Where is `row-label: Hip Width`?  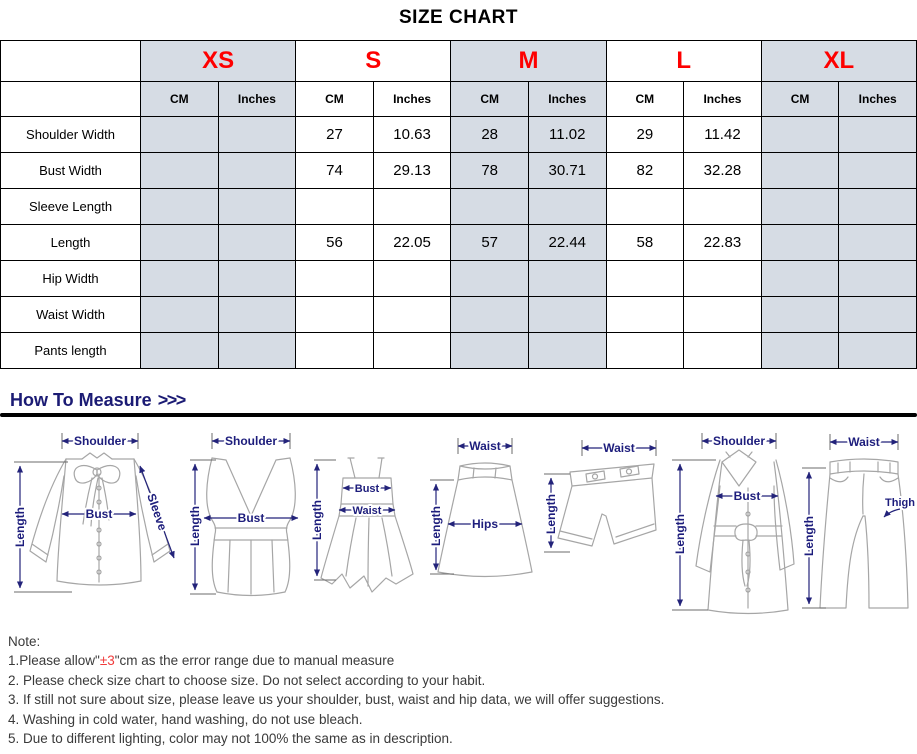 row-label: Hip Width is located at coordinates (70, 278).